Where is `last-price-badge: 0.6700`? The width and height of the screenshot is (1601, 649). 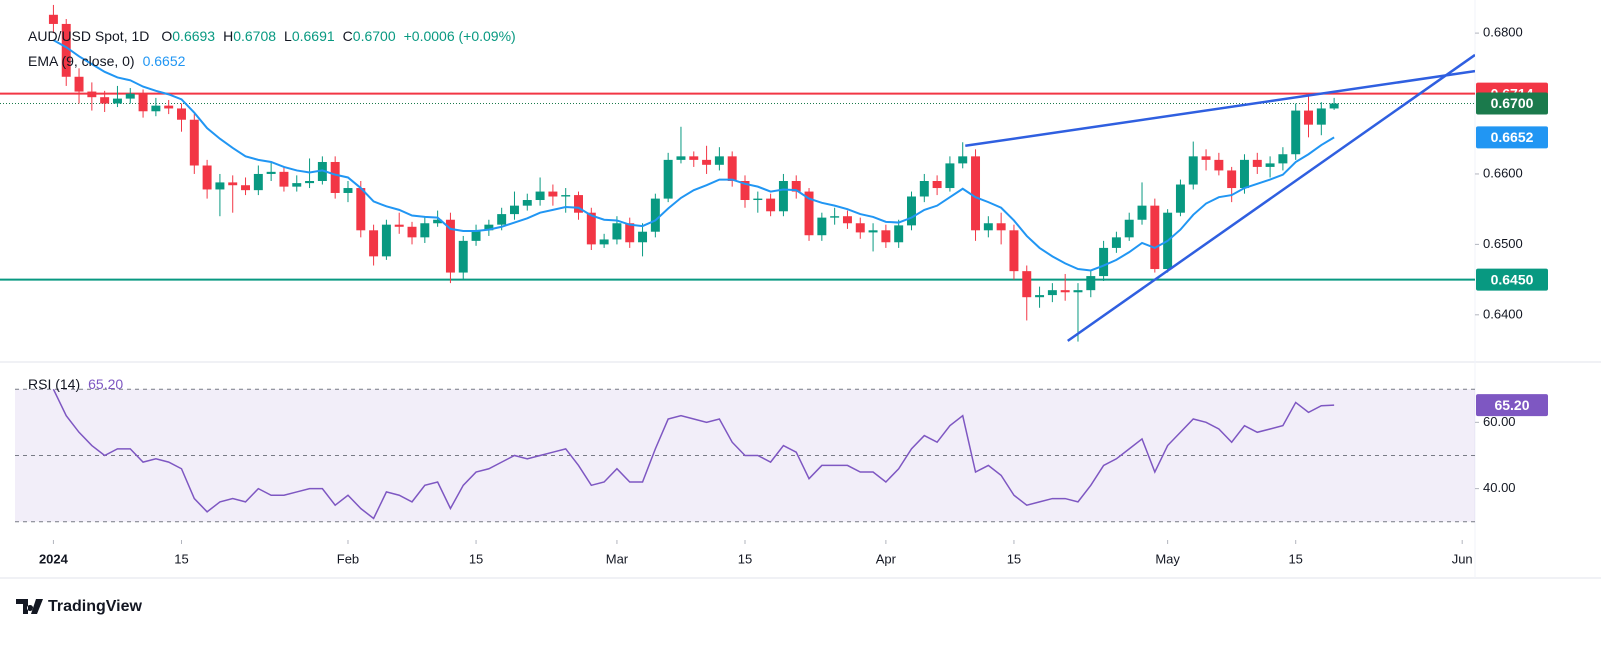 last-price-badge: 0.6700 is located at coordinates (1512, 103).